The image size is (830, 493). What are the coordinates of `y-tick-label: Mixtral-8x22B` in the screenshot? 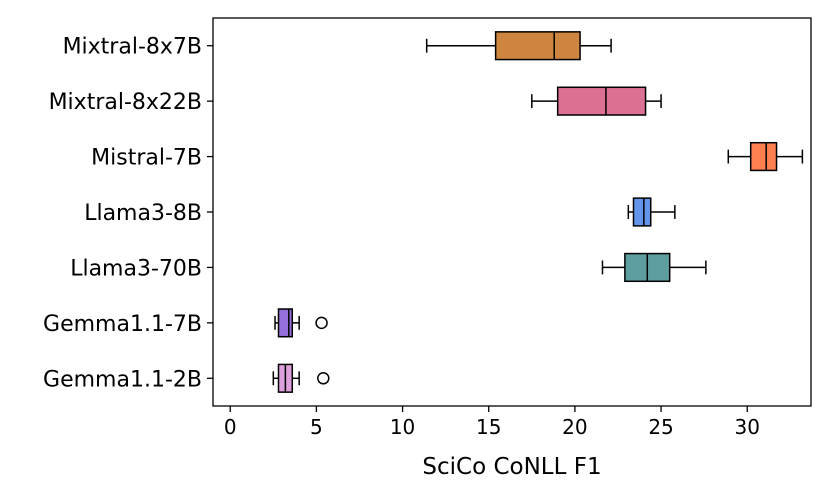 It's located at (125, 102).